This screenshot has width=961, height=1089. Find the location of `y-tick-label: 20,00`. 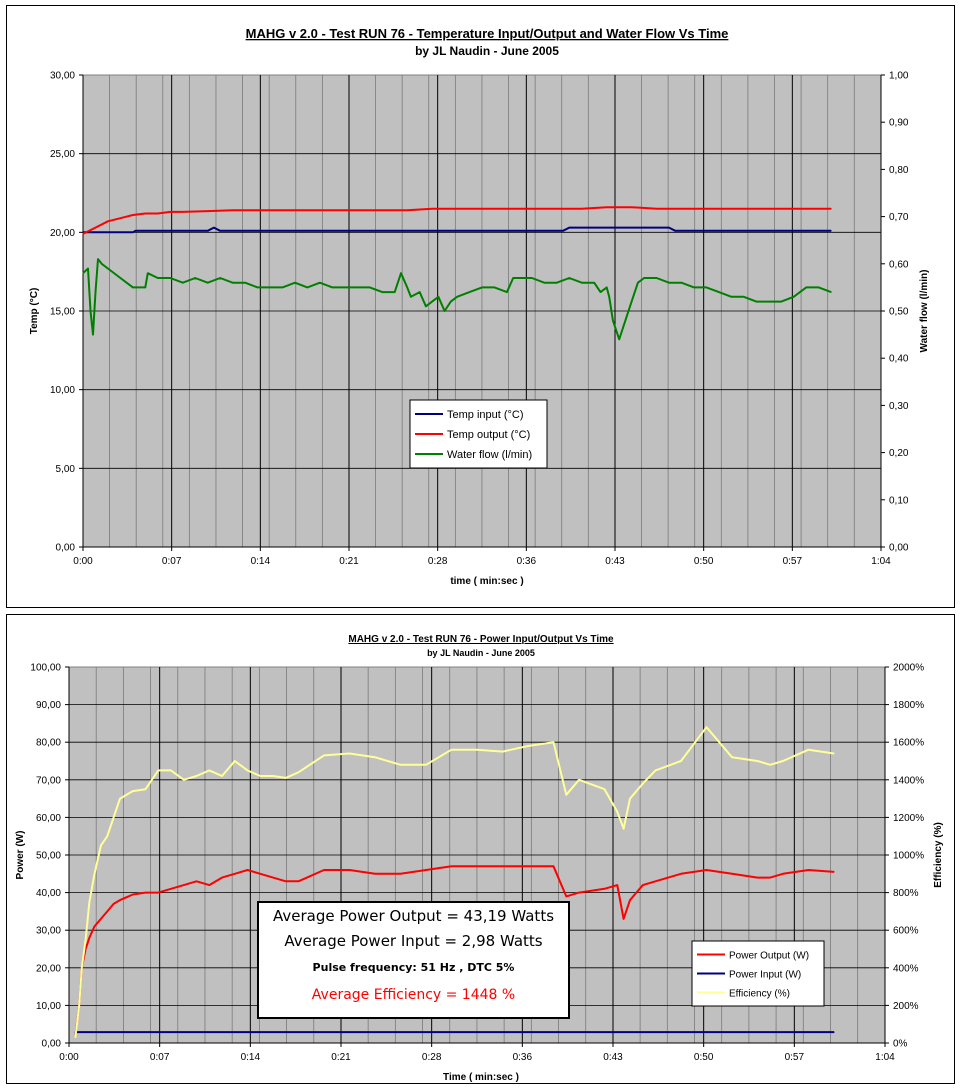

y-tick-label: 20,00 is located at coordinates (48, 968).